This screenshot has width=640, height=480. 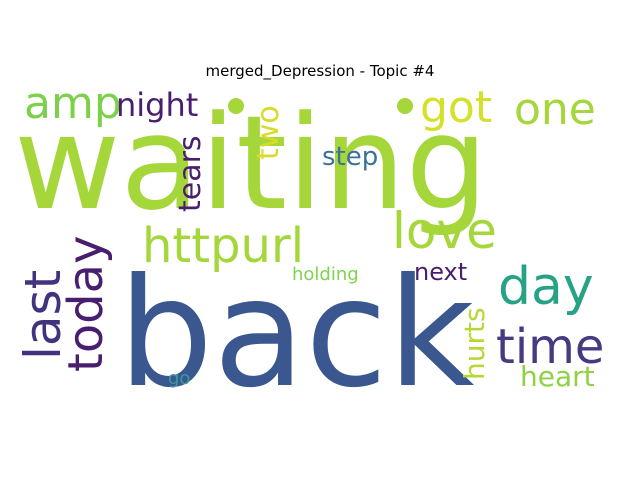 I want to click on word-night: night, so click(x=157, y=105).